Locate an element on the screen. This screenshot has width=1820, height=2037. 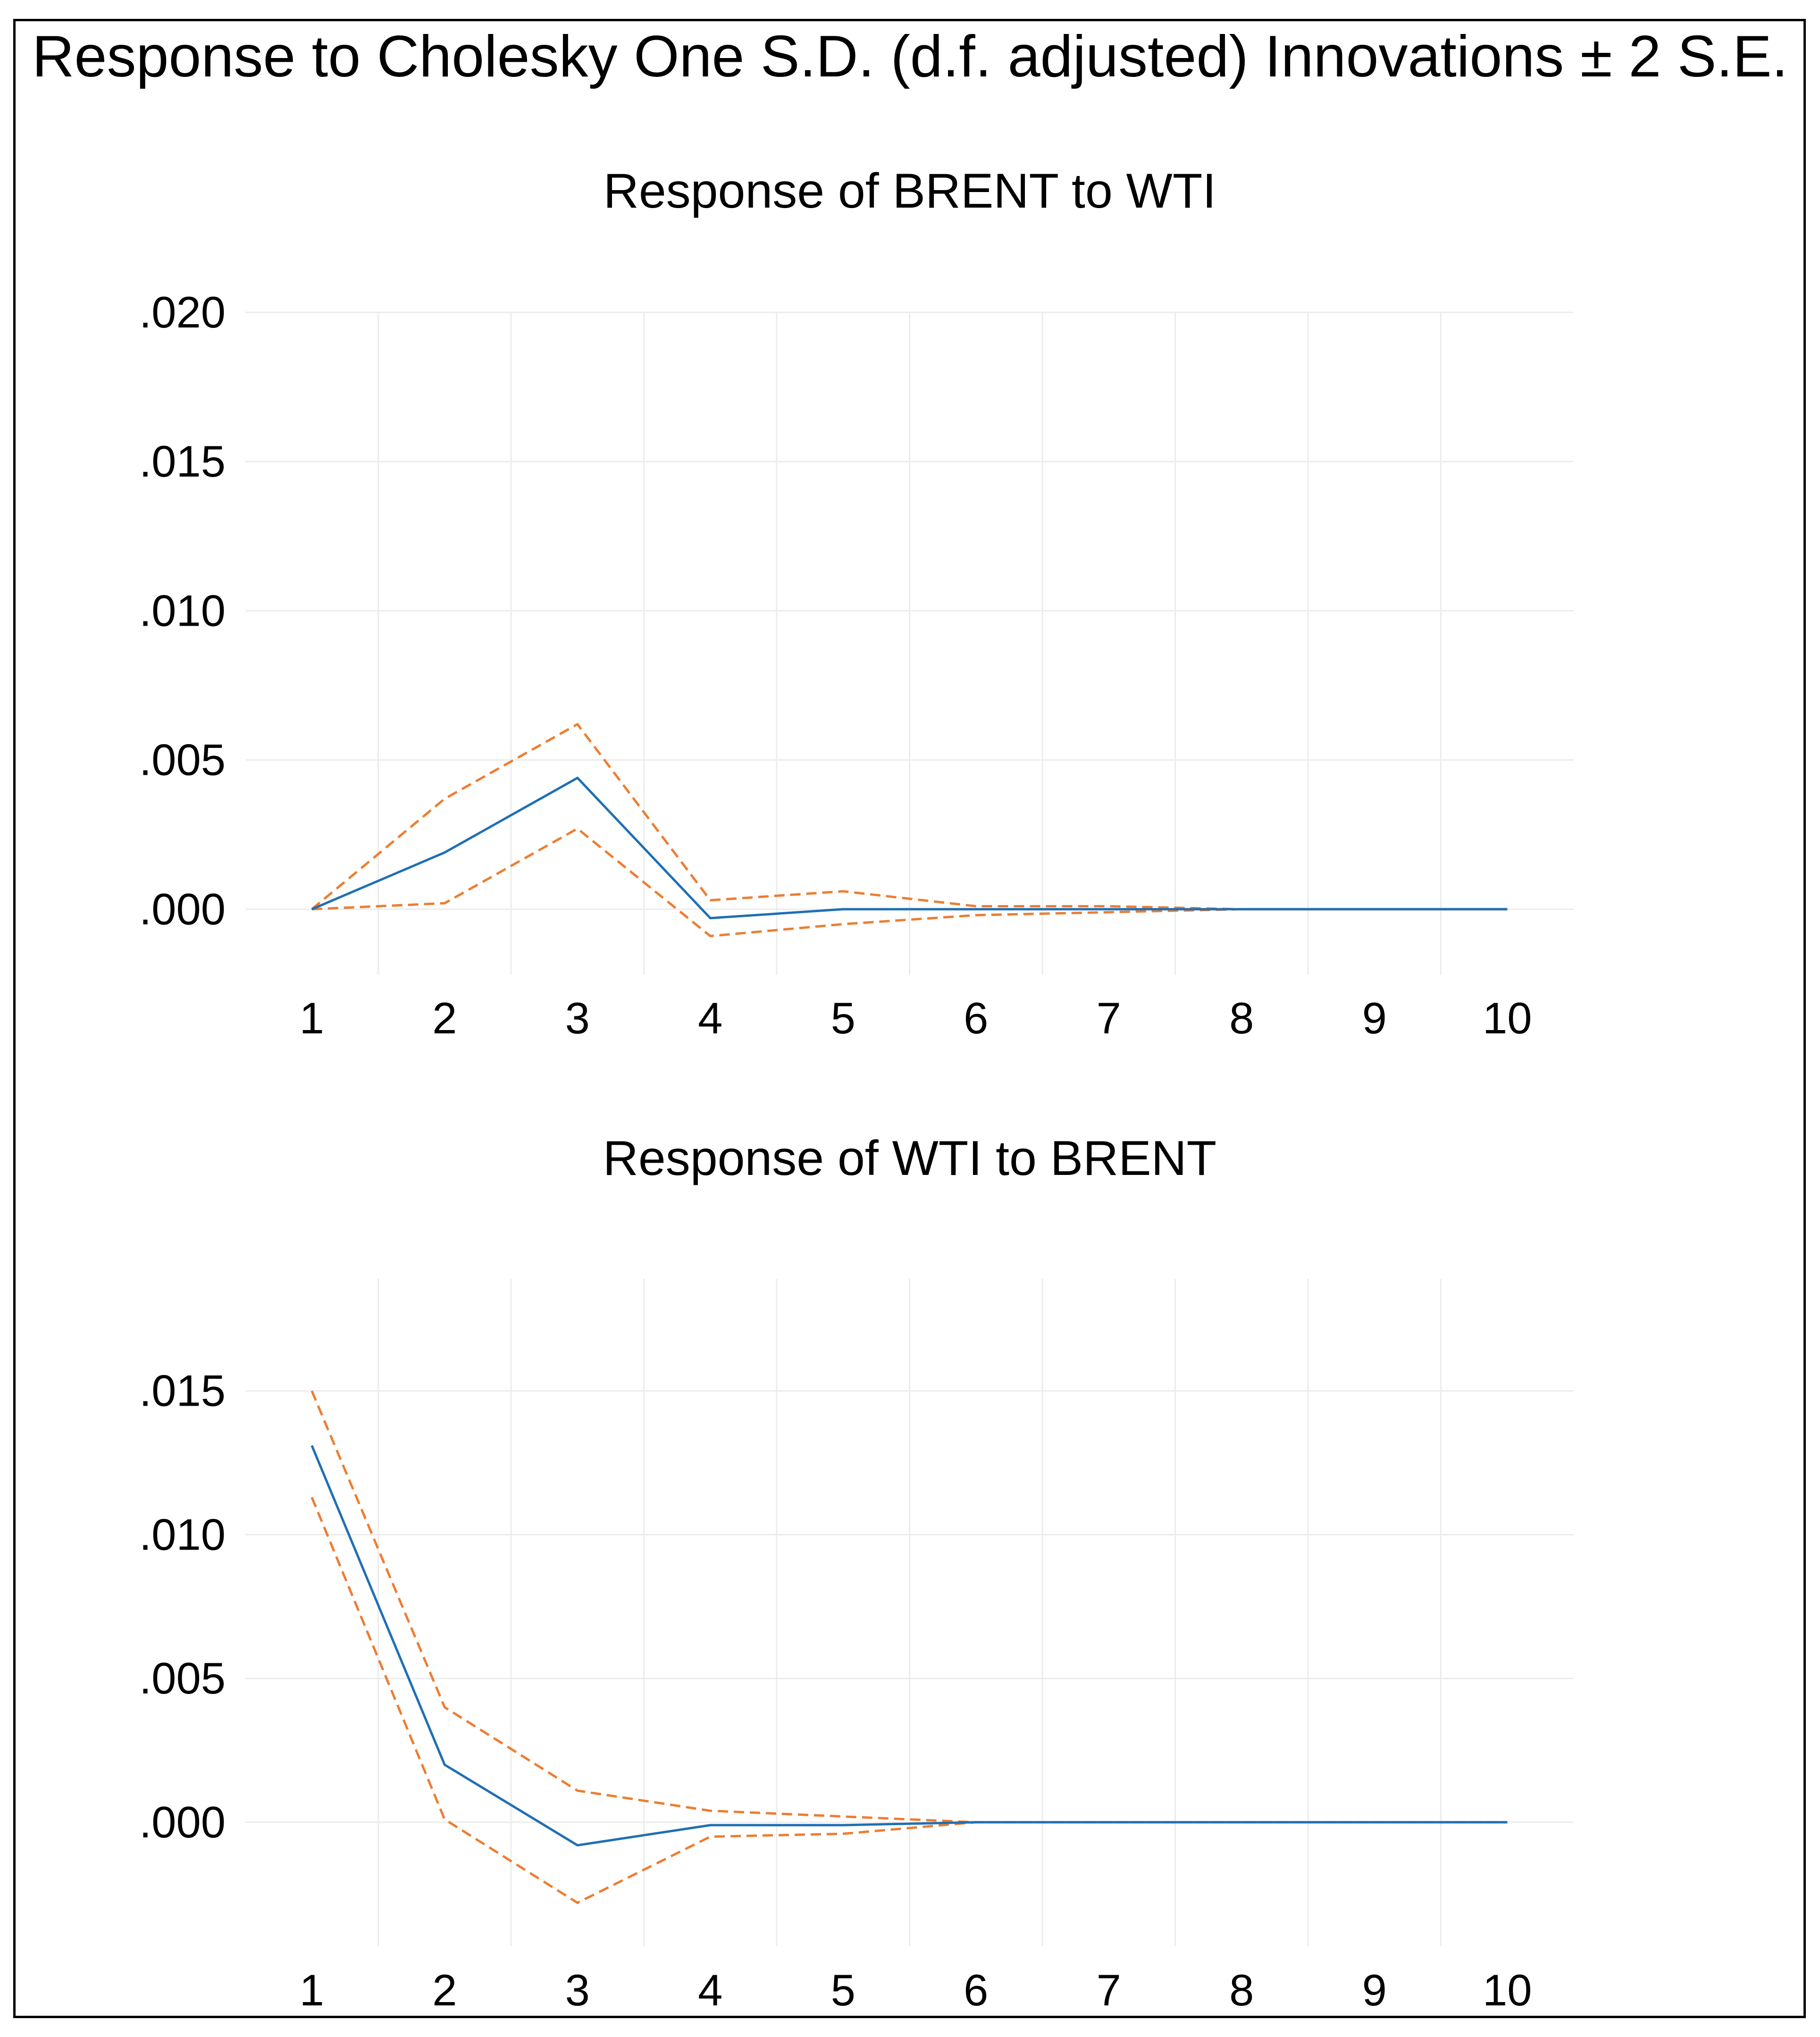
y-tick-label: .020 is located at coordinates (183, 312).